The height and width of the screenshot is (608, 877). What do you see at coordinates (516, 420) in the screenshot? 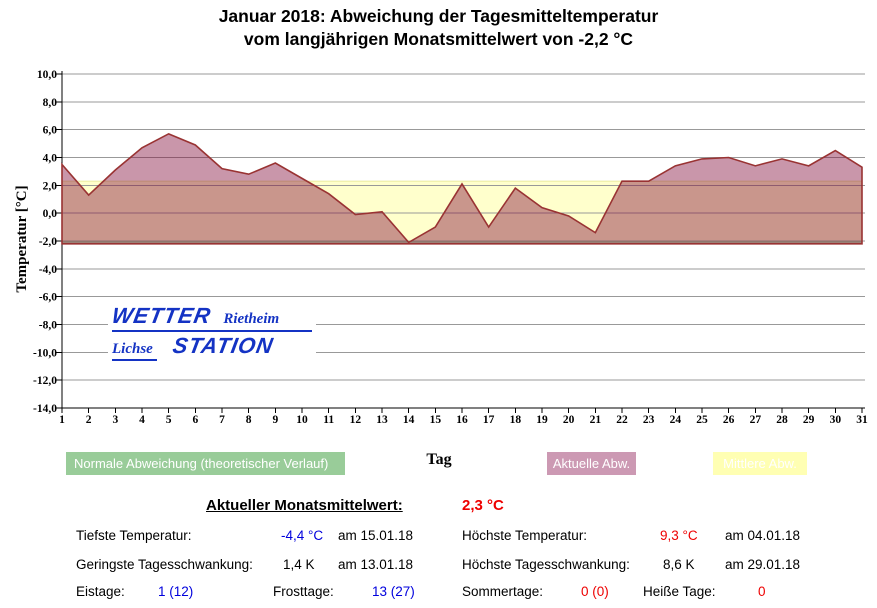
I see `svg-text: 18` at bounding box center [516, 420].